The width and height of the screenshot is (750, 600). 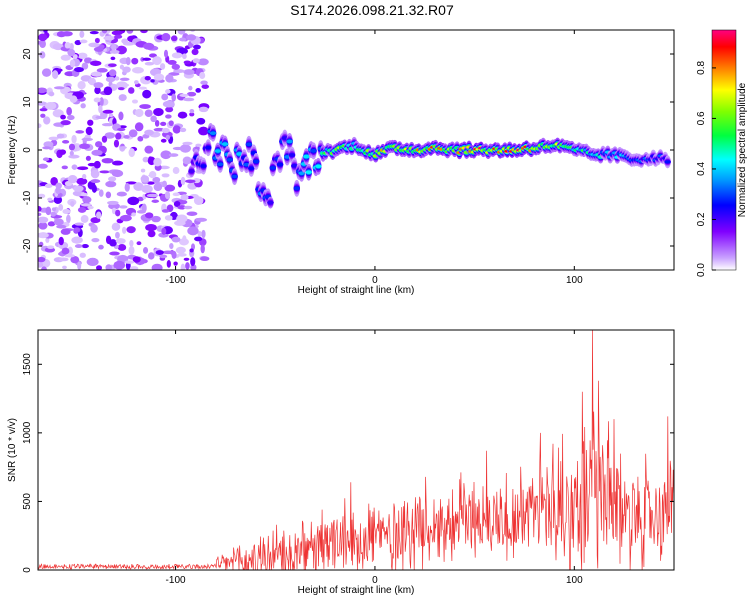 I want to click on colorbar-tick-label: 0.6, so click(x=701, y=118).